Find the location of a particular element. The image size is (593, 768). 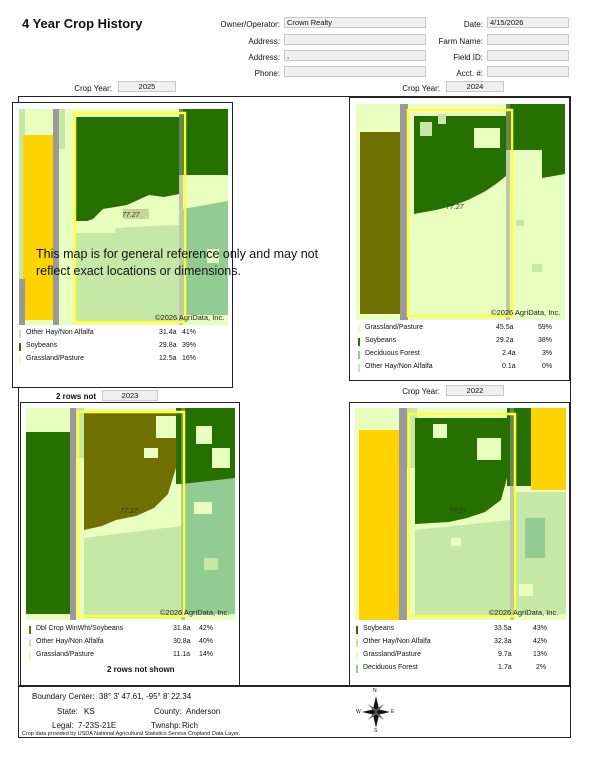

legend-percent: 3% is located at coordinates (547, 353).